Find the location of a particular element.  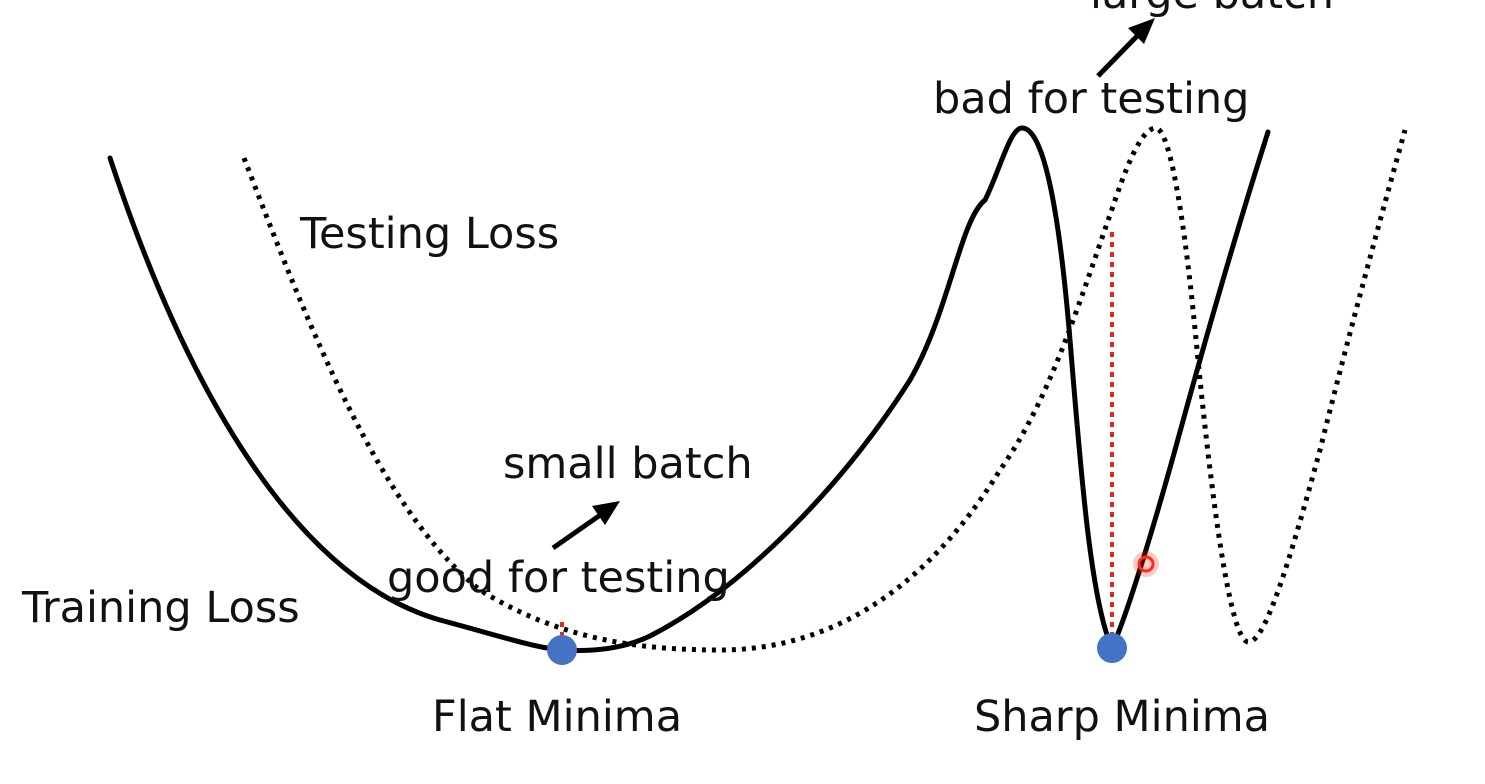

small-batch-label: small batch is located at coordinates (628, 464).